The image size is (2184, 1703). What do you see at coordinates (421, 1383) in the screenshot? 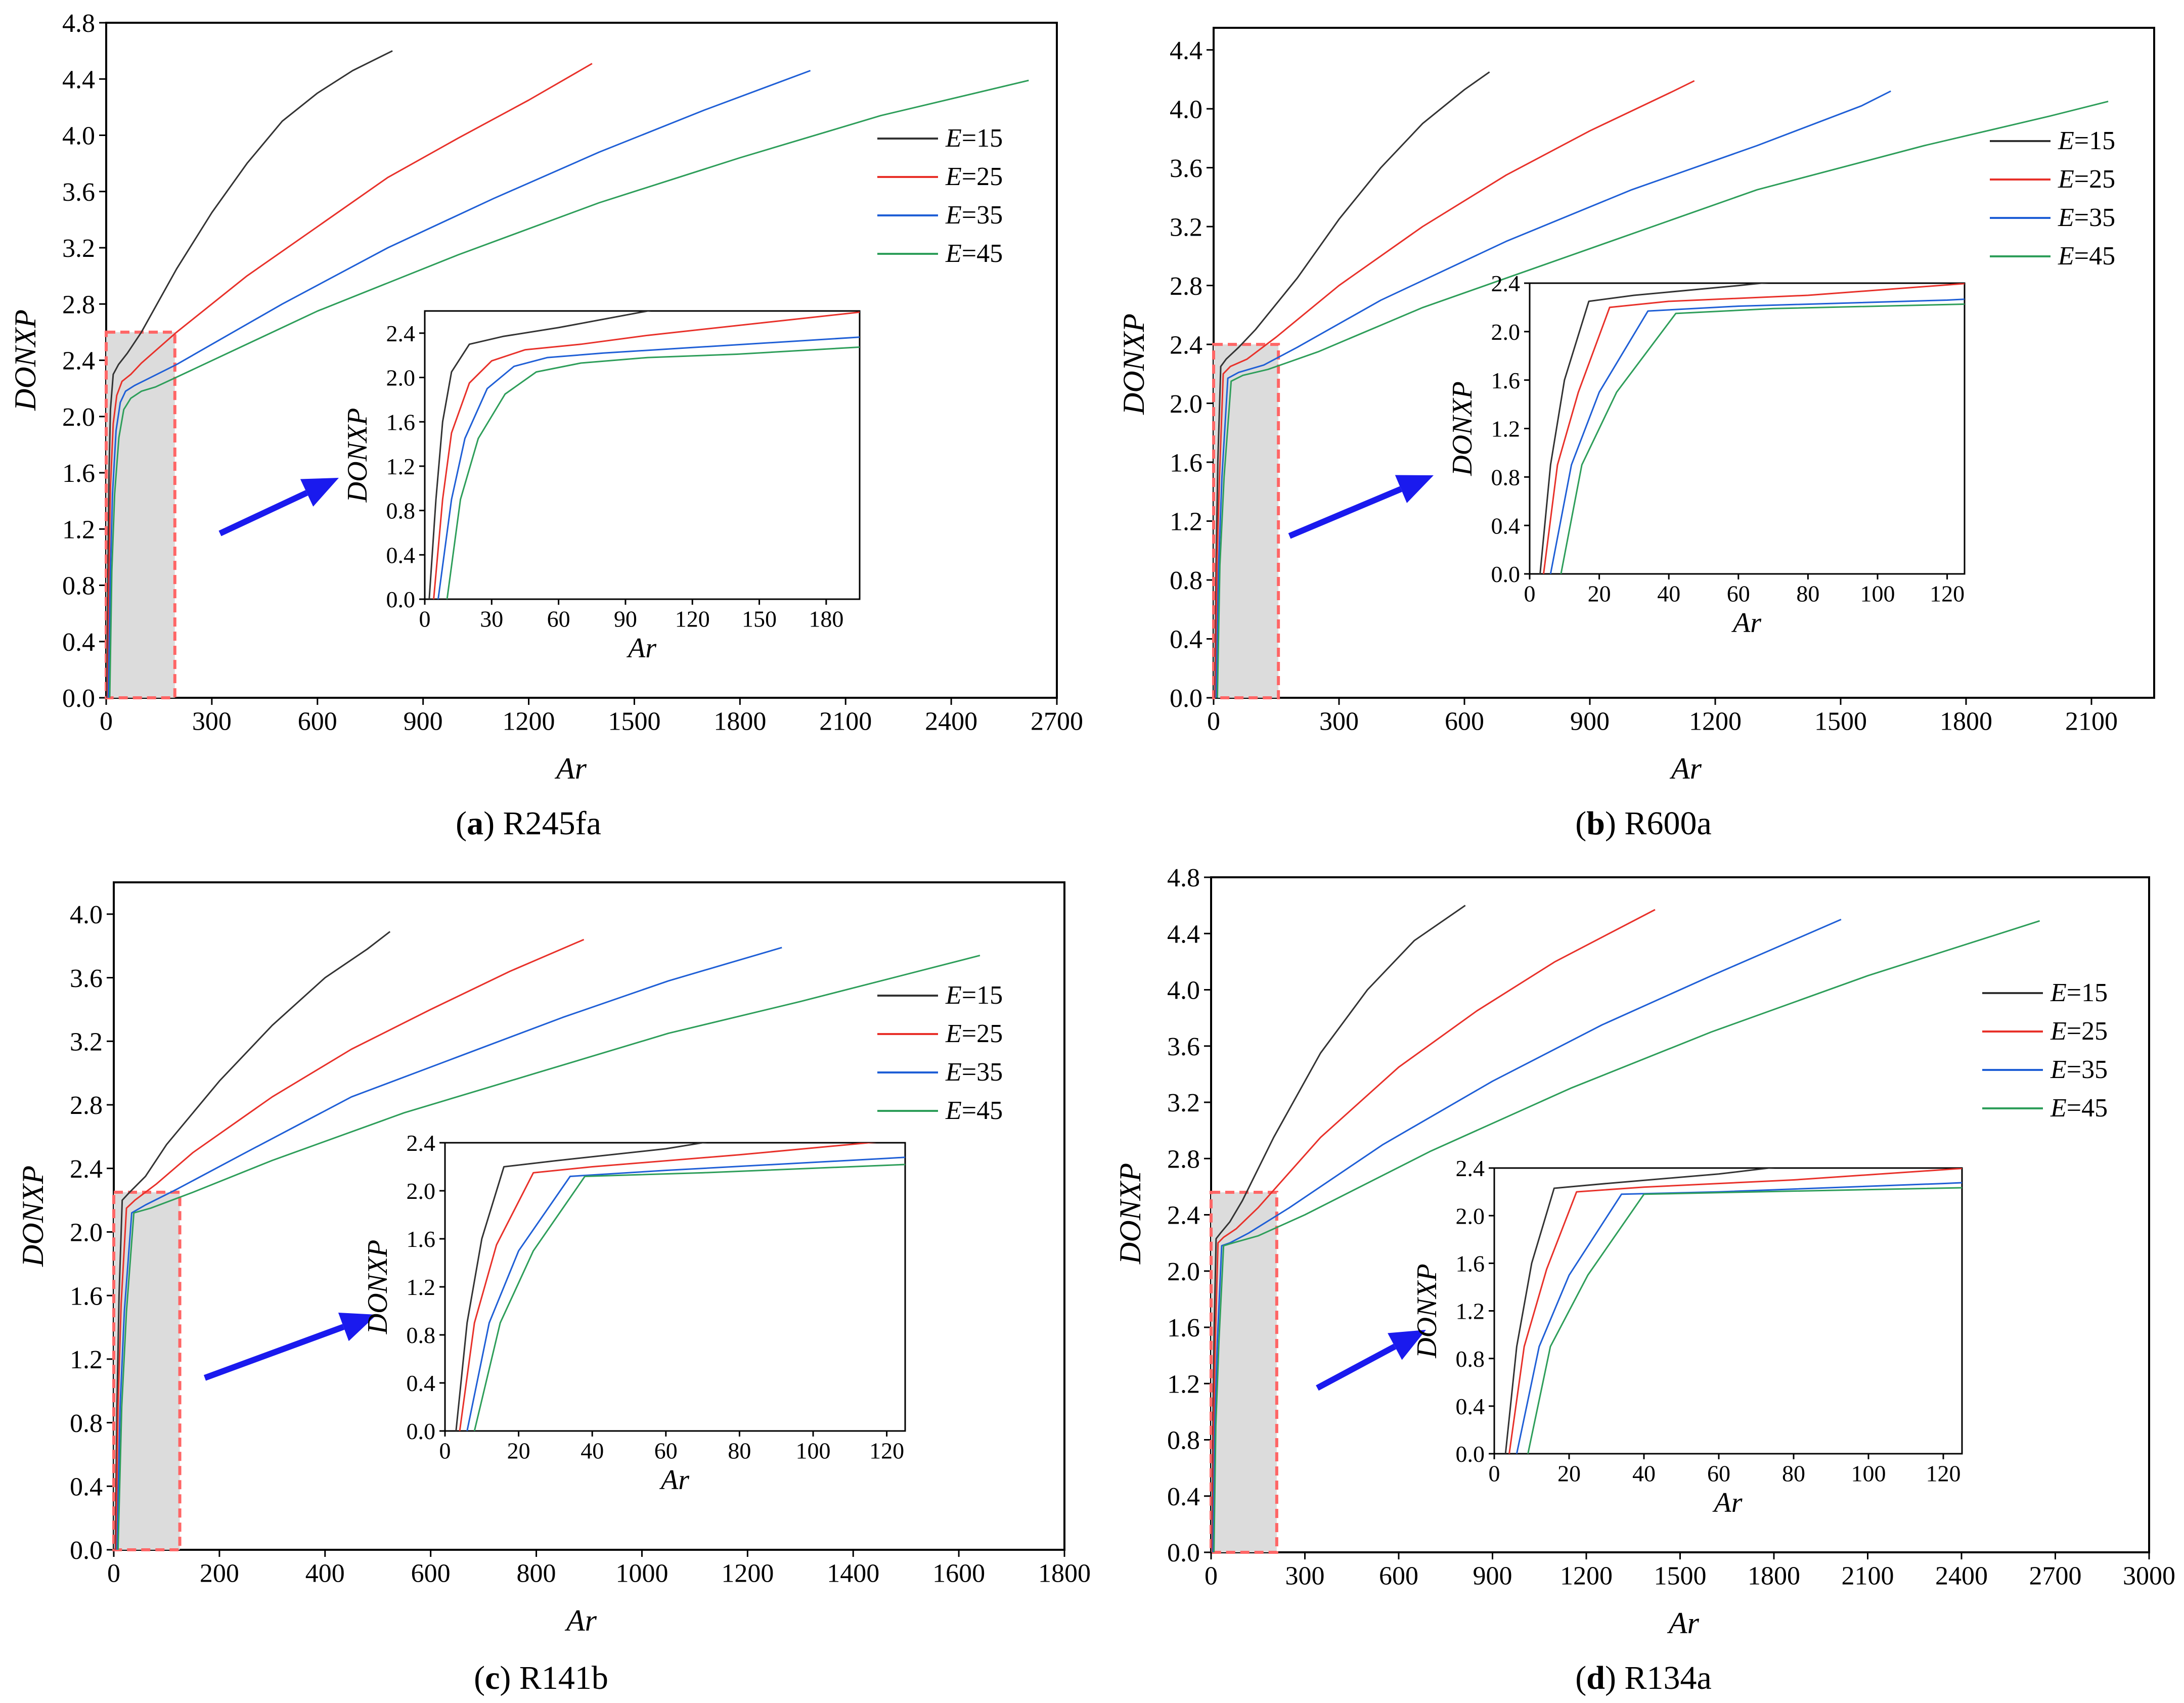
I see `inset-ytick-label: 0.4` at bounding box center [421, 1383].